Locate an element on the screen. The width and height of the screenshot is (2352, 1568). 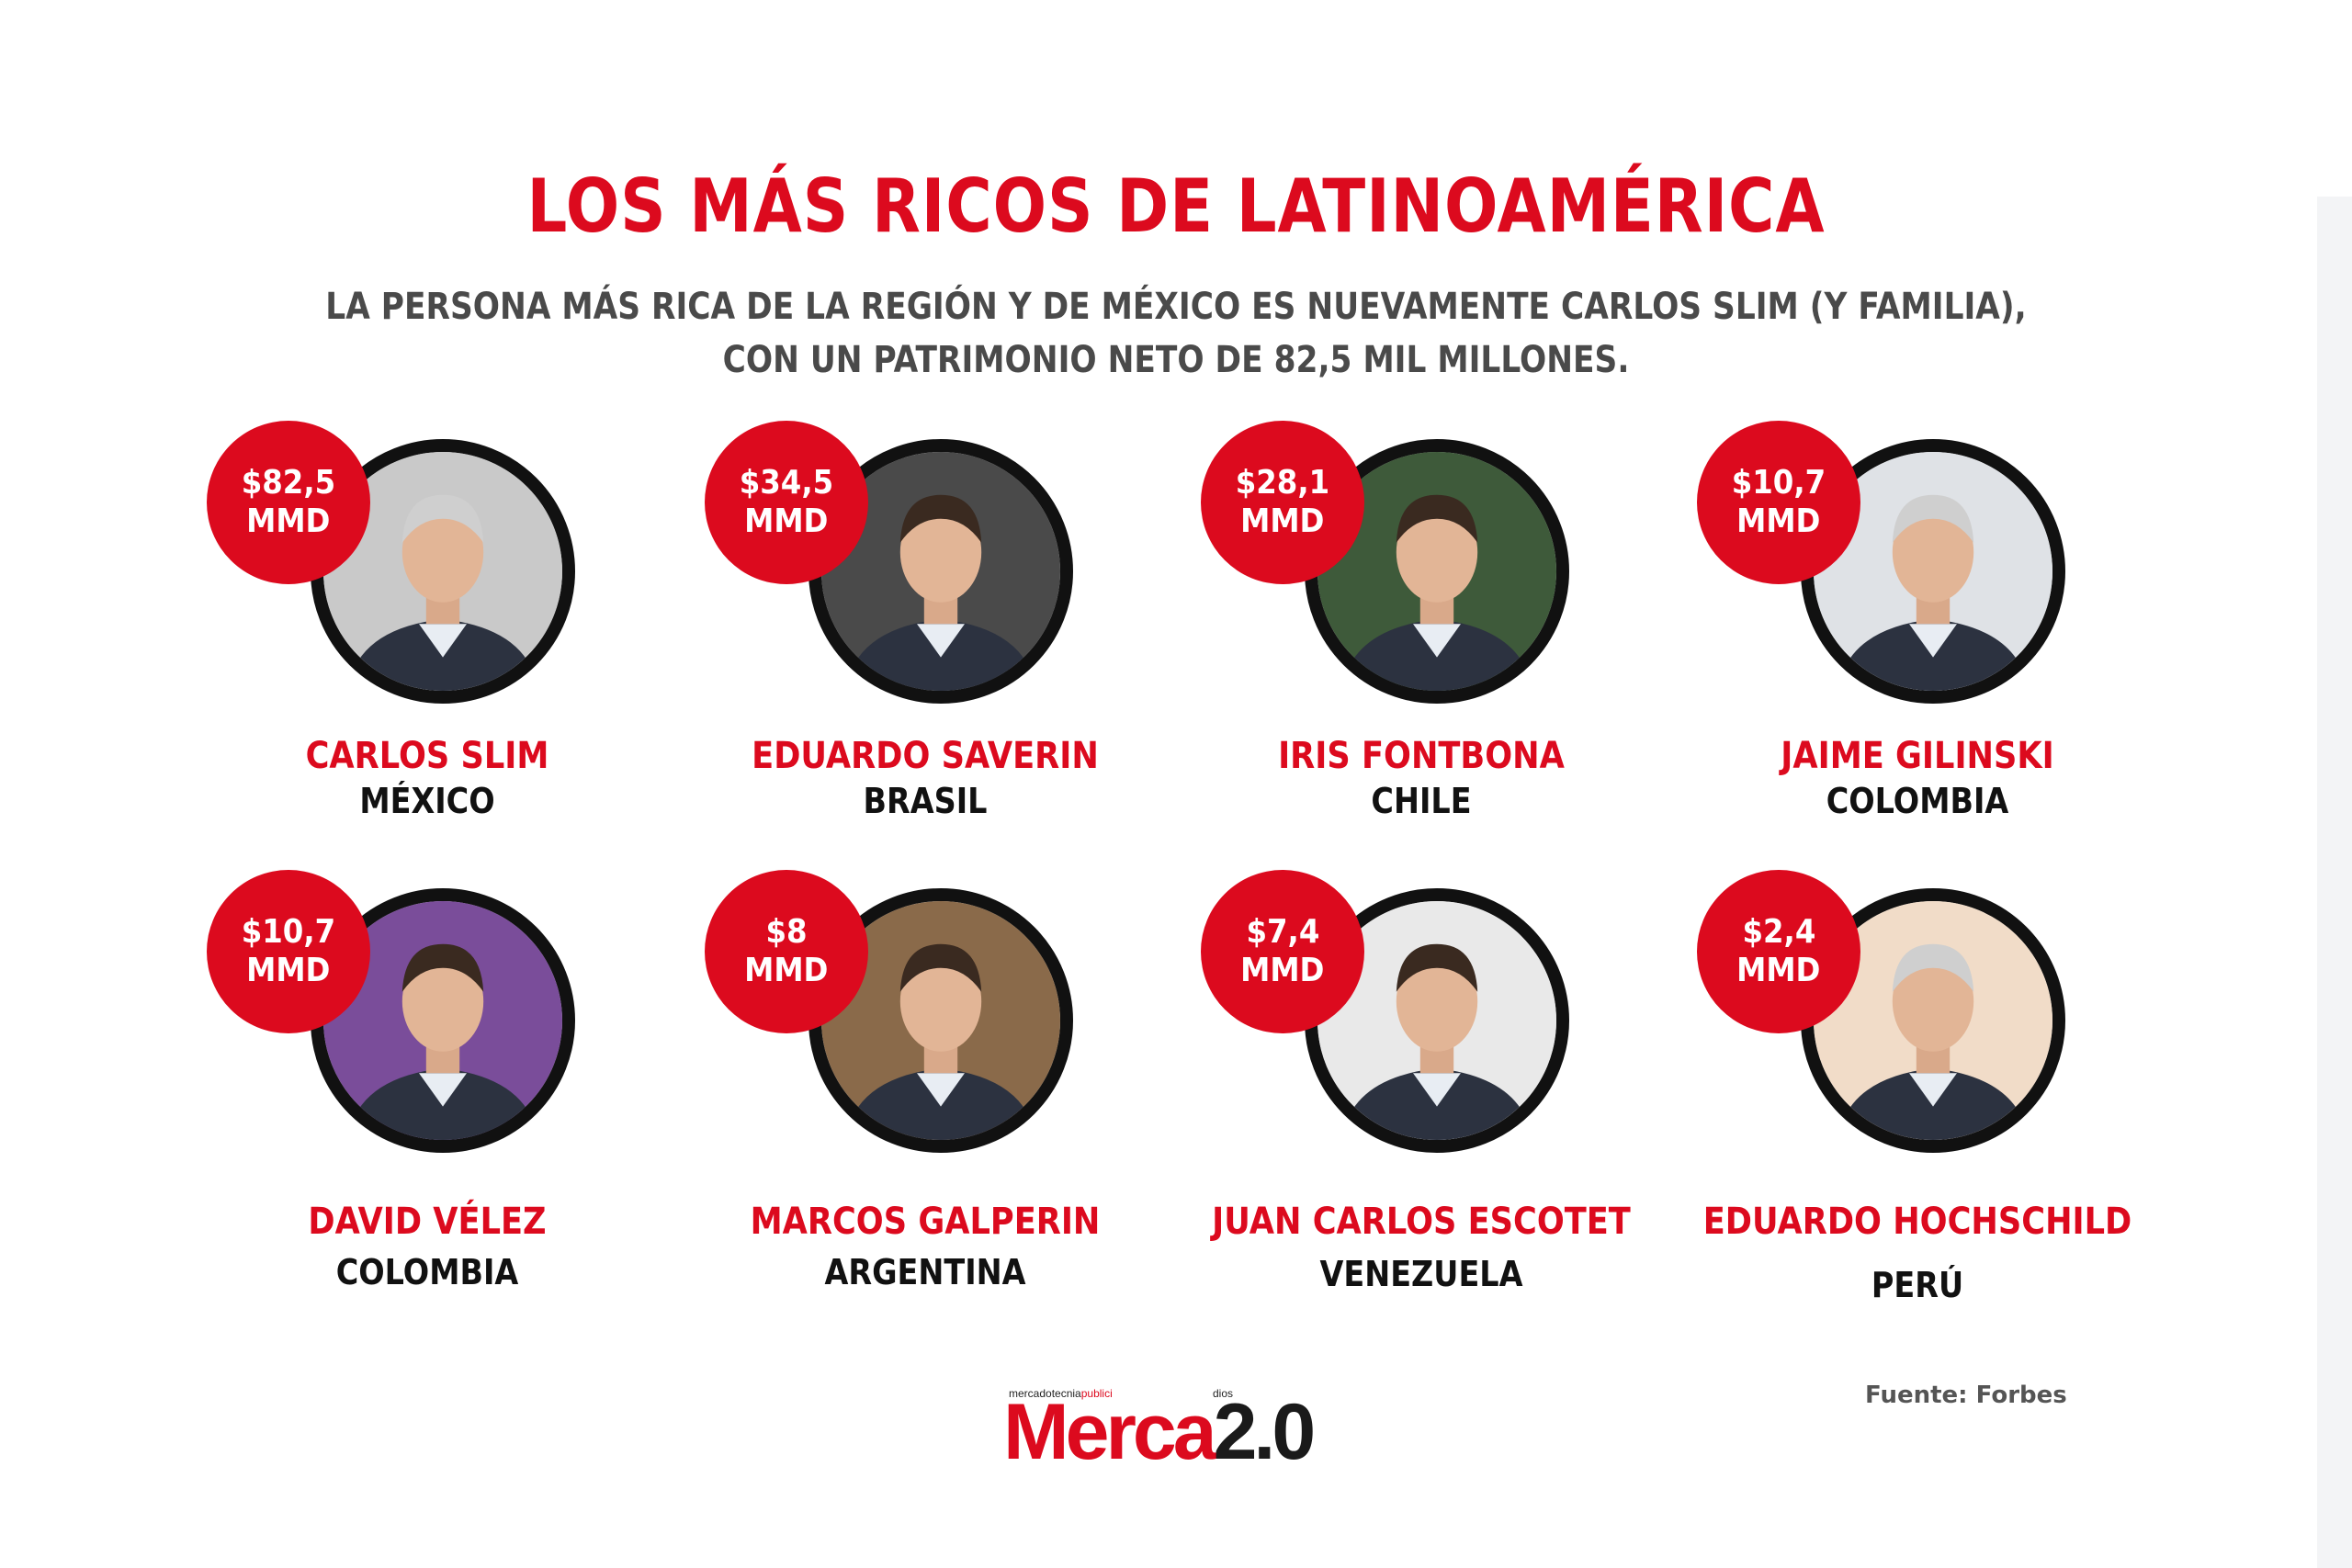
net-worth-badge: $2,4 MMD is located at coordinates (1779, 951).